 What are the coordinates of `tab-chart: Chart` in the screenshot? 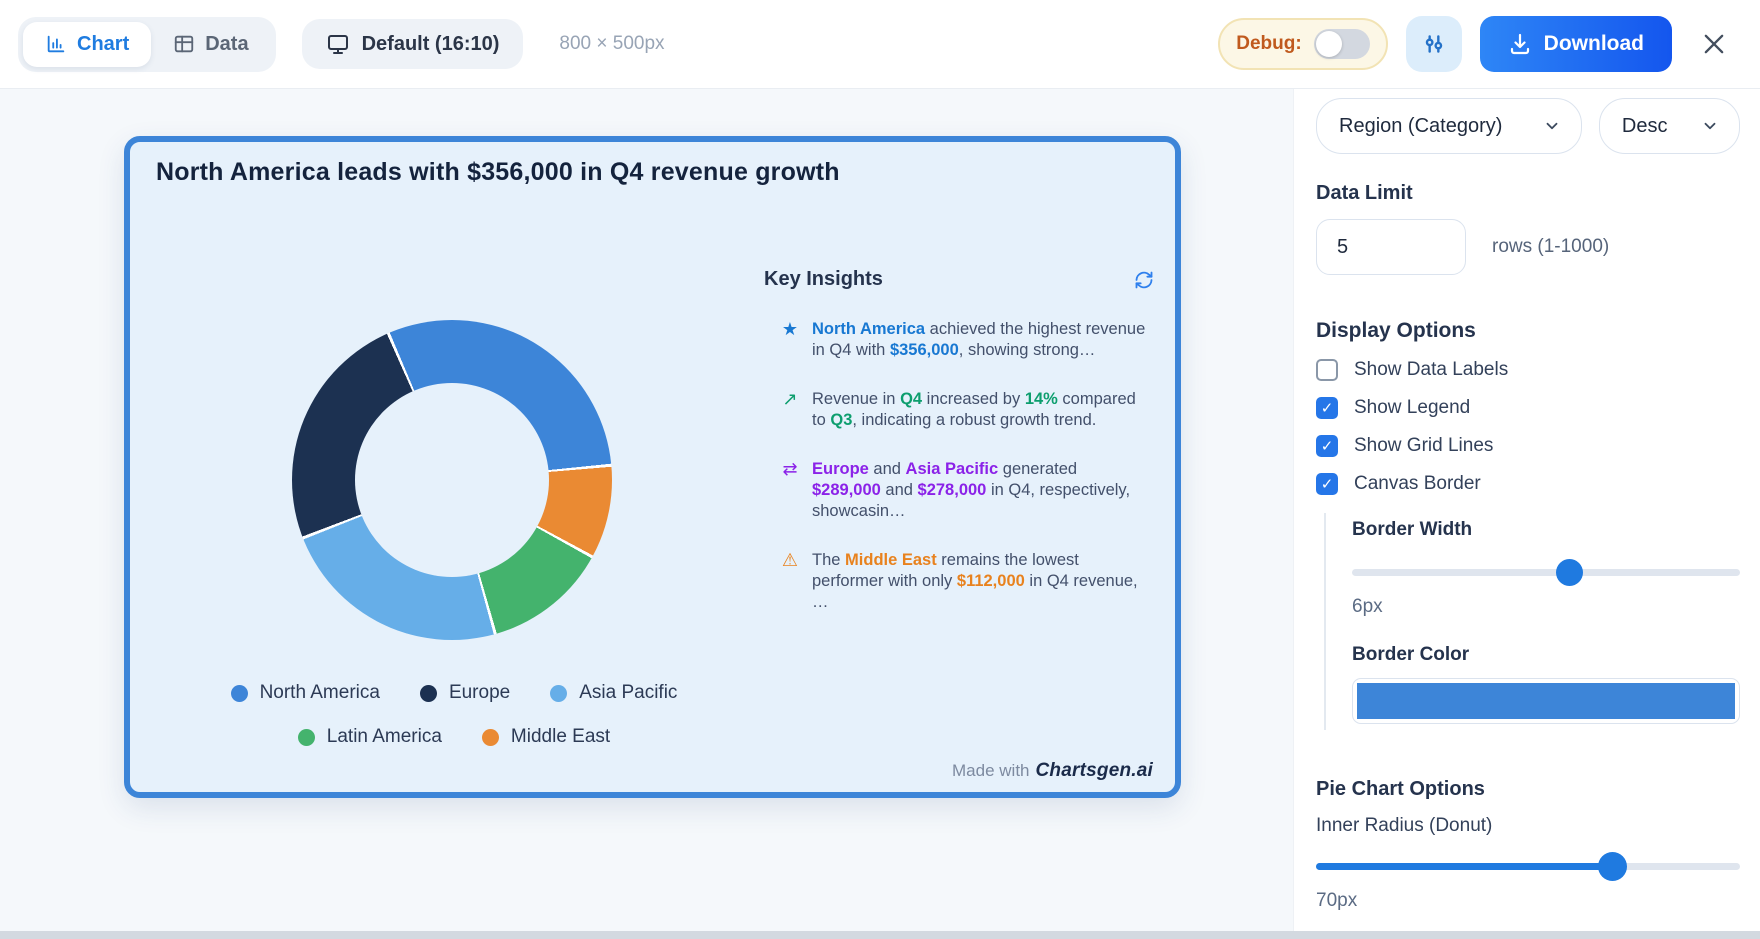 It's located at (87, 44).